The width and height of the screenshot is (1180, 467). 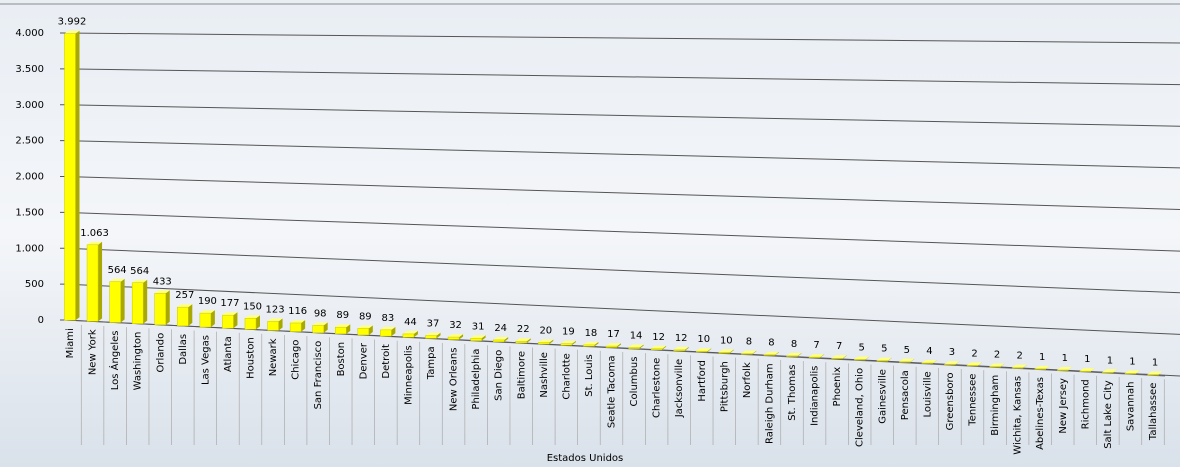 What do you see at coordinates (929, 351) in the screenshot?
I see `value-label: 4` at bounding box center [929, 351].